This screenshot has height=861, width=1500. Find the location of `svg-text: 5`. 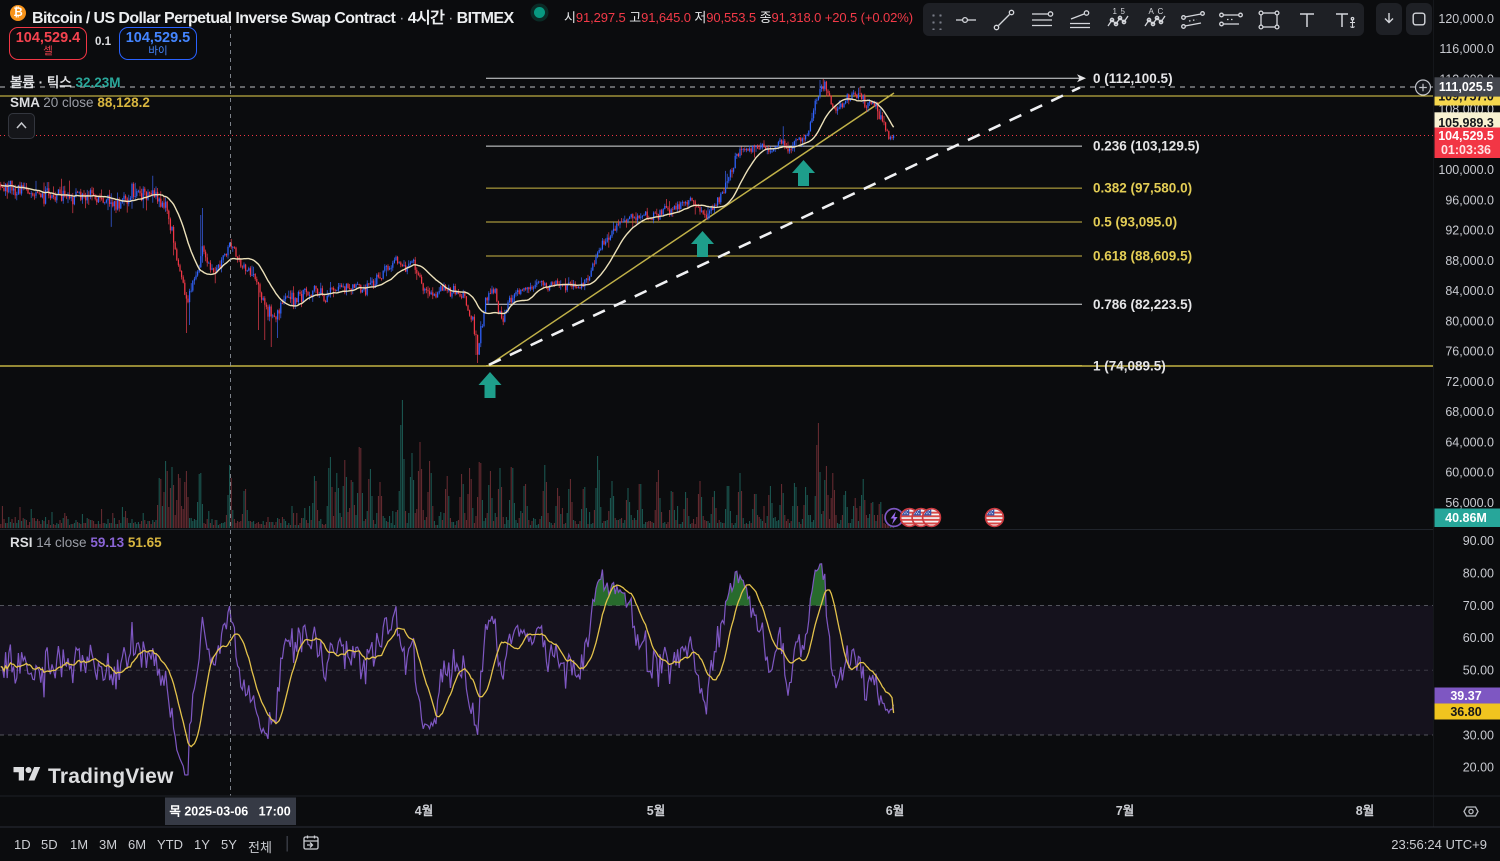

svg-text: 5 is located at coordinates (1122, 11).